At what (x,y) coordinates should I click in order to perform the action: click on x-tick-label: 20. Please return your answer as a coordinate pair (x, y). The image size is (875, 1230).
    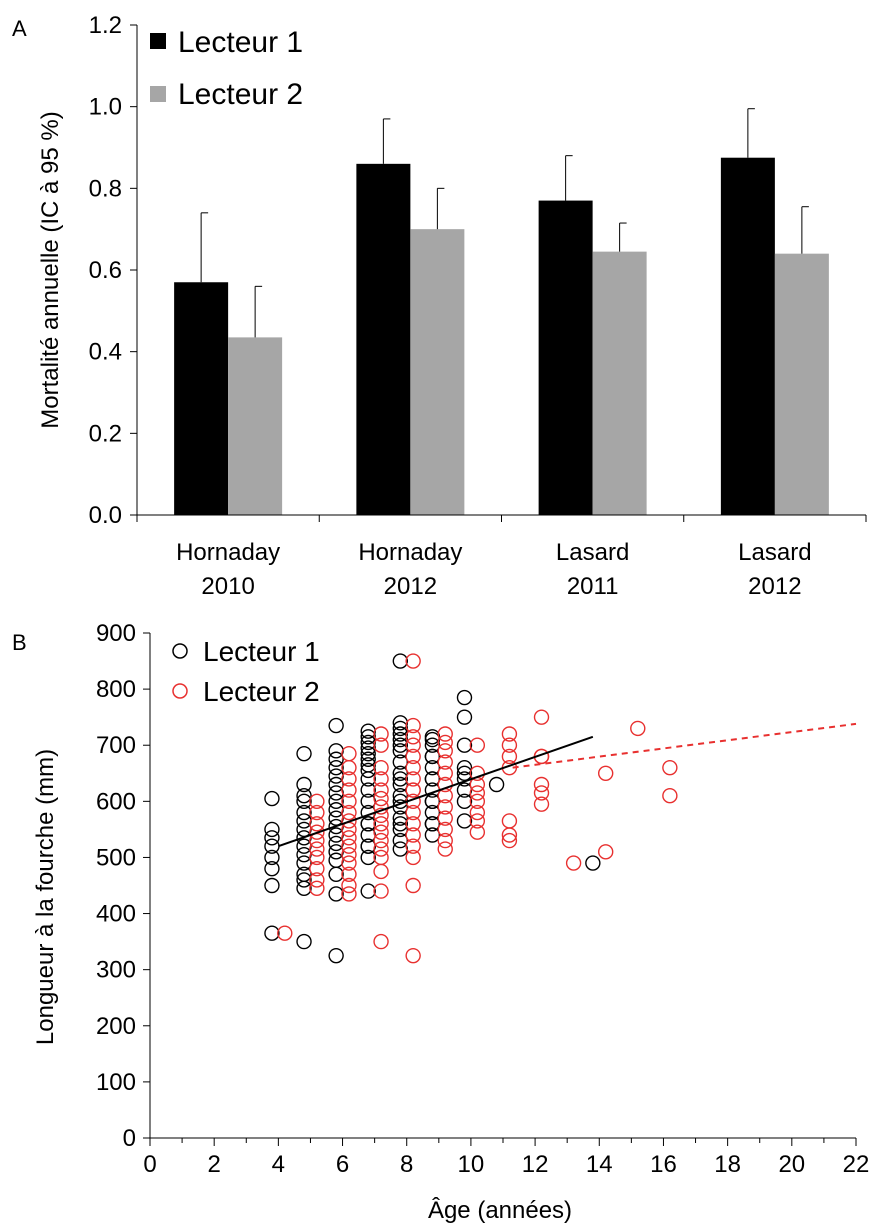
    Looking at the image, I should click on (791, 1164).